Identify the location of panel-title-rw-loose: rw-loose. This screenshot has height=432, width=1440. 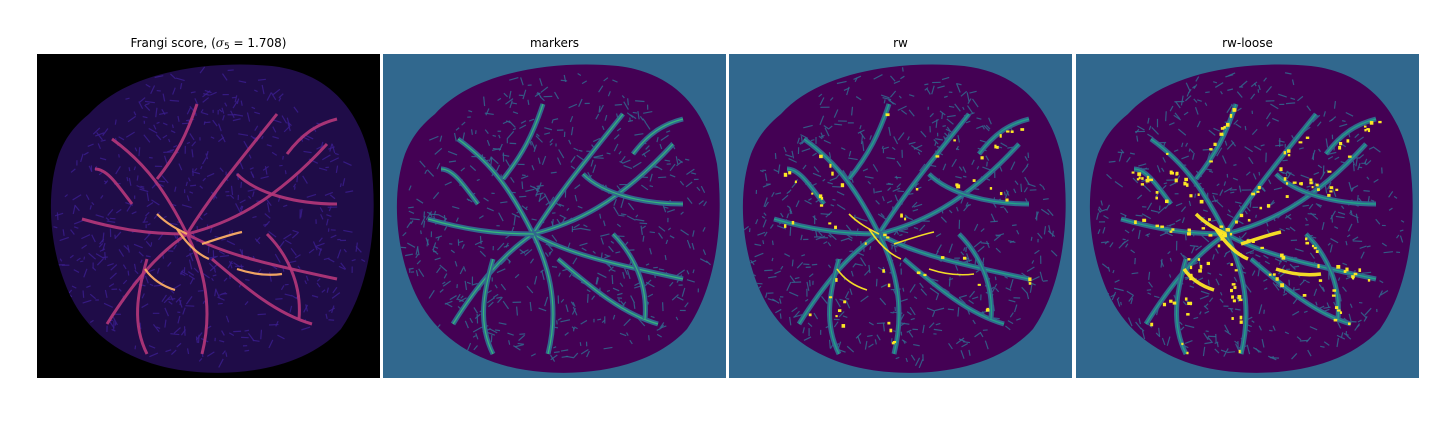
(1247, 43).